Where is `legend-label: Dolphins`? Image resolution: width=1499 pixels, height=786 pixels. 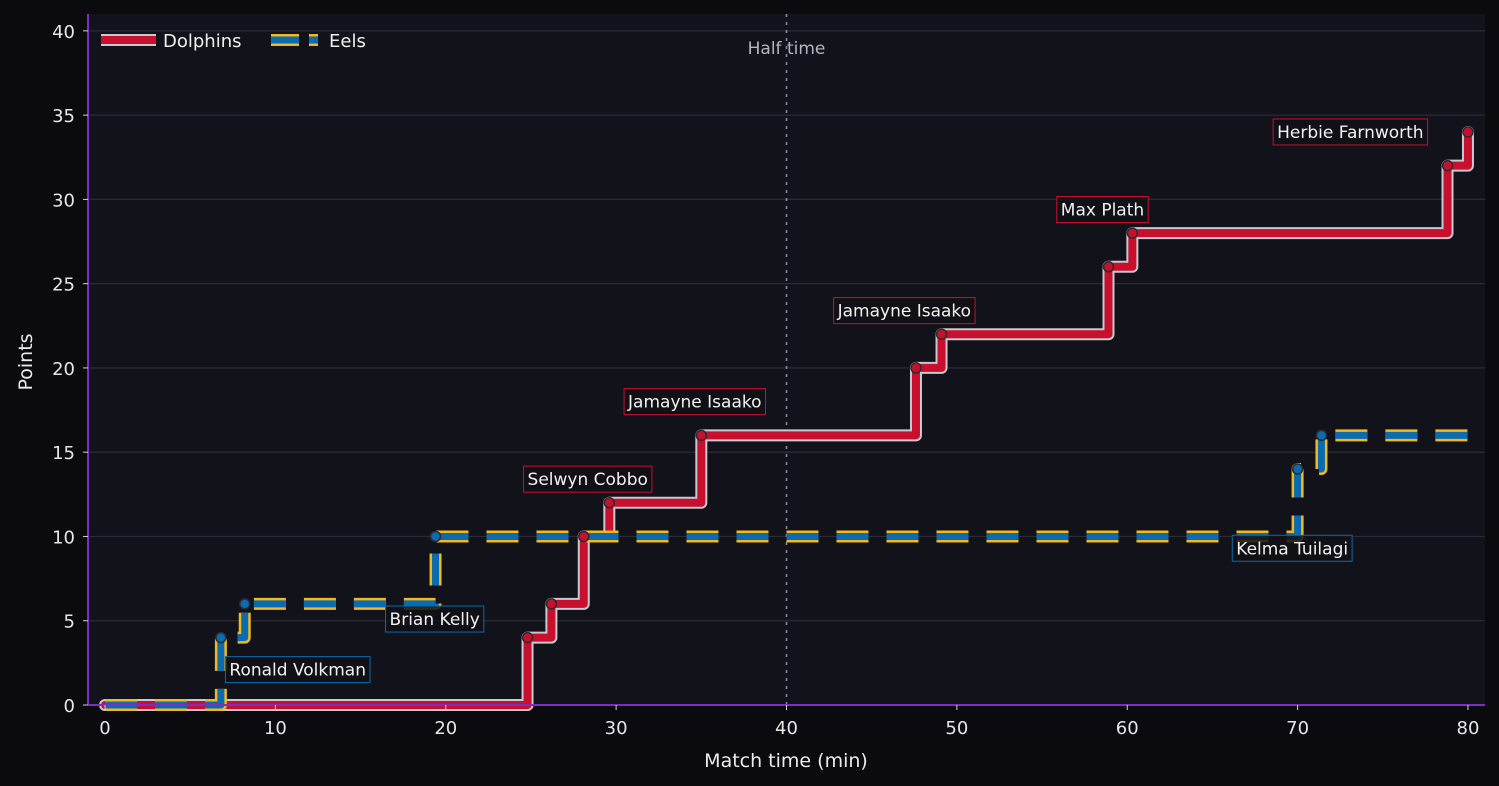
legend-label: Dolphins is located at coordinates (202, 41).